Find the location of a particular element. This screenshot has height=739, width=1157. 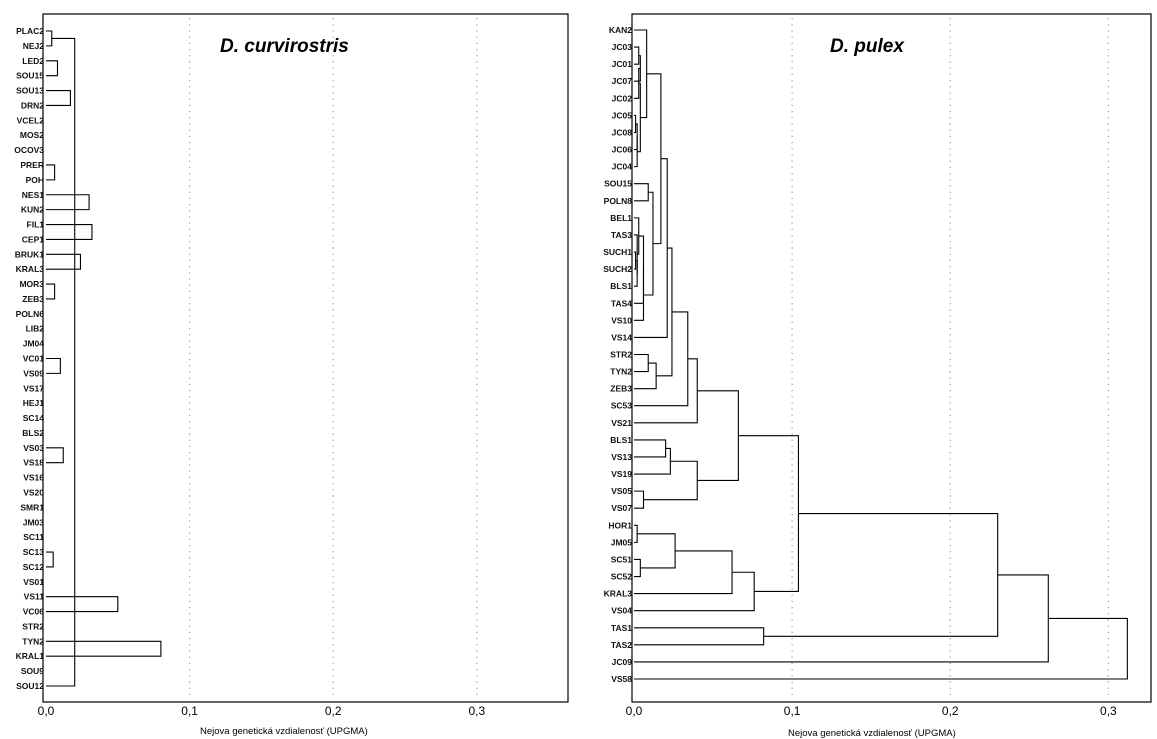

leaf-label: BEL1 is located at coordinates (621, 218).